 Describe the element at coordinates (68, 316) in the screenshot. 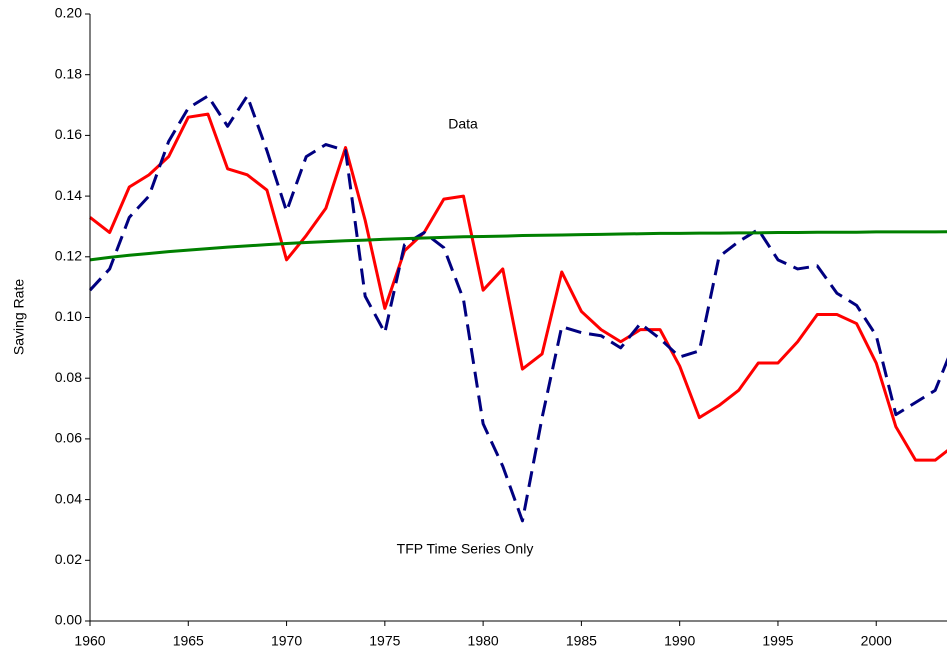

I see `y-tick-label: 0.10` at that location.